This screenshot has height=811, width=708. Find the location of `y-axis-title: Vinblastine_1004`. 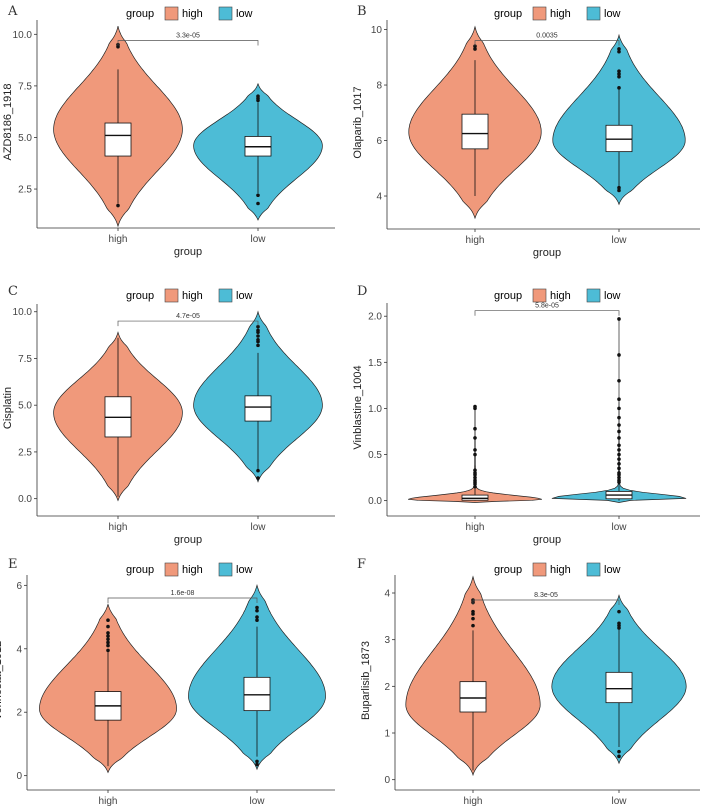

y-axis-title: Vinblastine_1004 is located at coordinates (358, 407).